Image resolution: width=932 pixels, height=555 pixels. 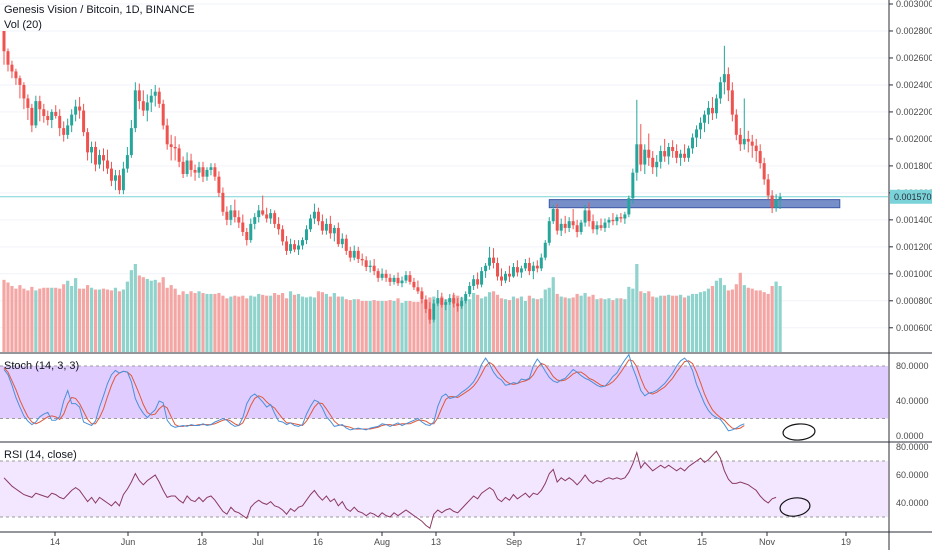 I want to click on time-axis: 14 Jun 18 Jul 16 Aug 13 Sep 17 Oct 15 Nov 19, so click(x=450, y=539).